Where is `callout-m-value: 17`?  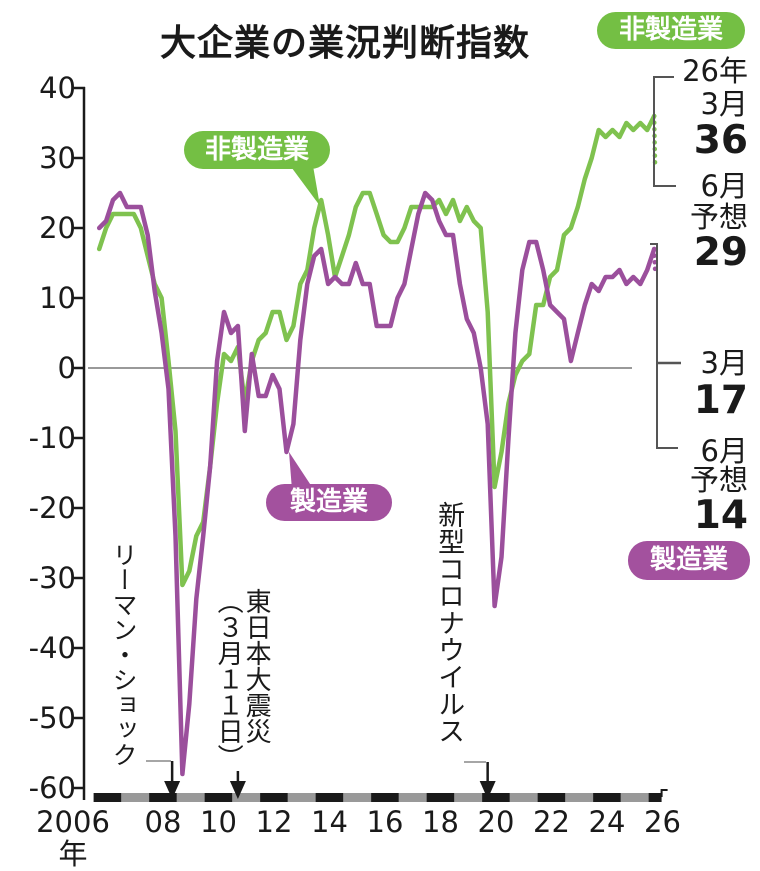
callout-m-value: 17 is located at coordinates (720, 400).